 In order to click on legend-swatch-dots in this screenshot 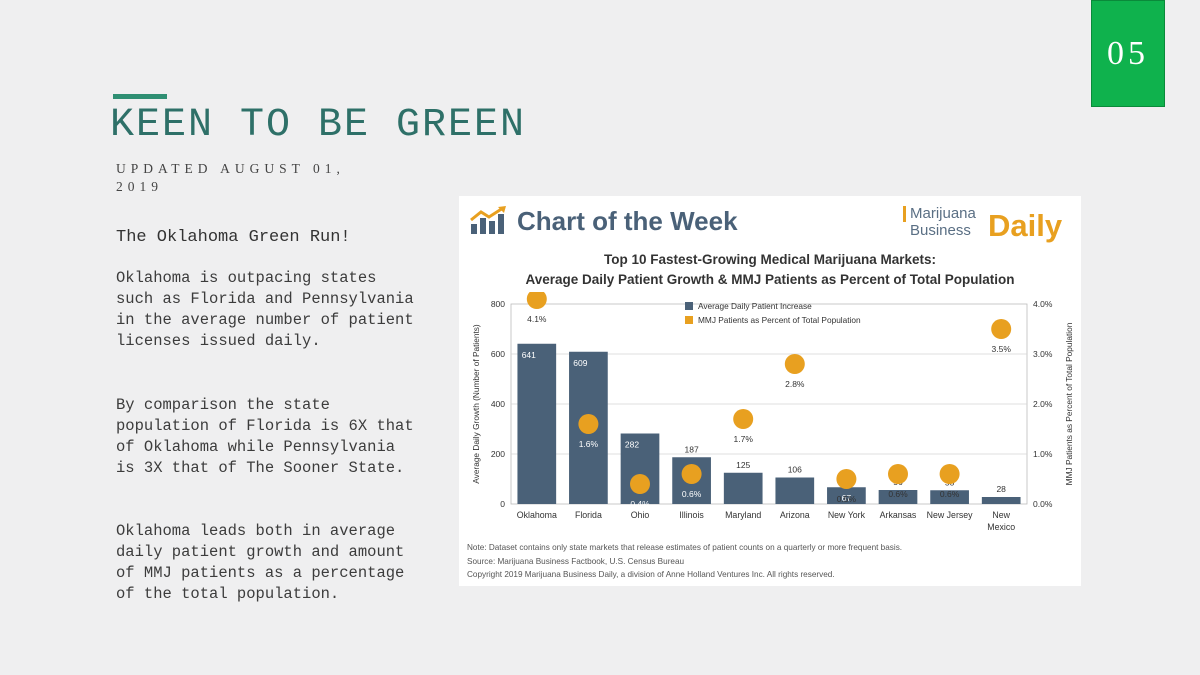, I will do `click(689, 320)`.